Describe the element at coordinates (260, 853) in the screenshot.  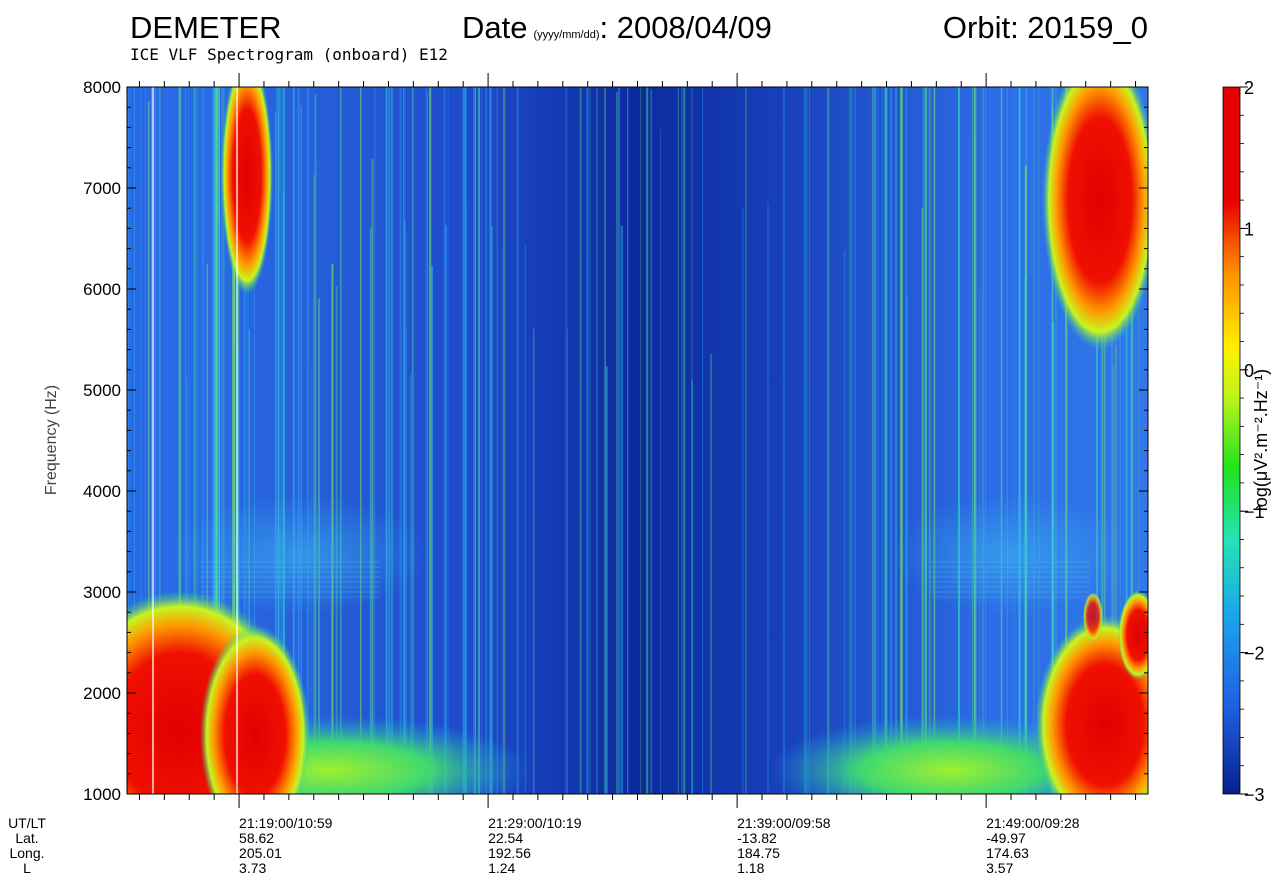
I see `x-tick-value: 205.01` at that location.